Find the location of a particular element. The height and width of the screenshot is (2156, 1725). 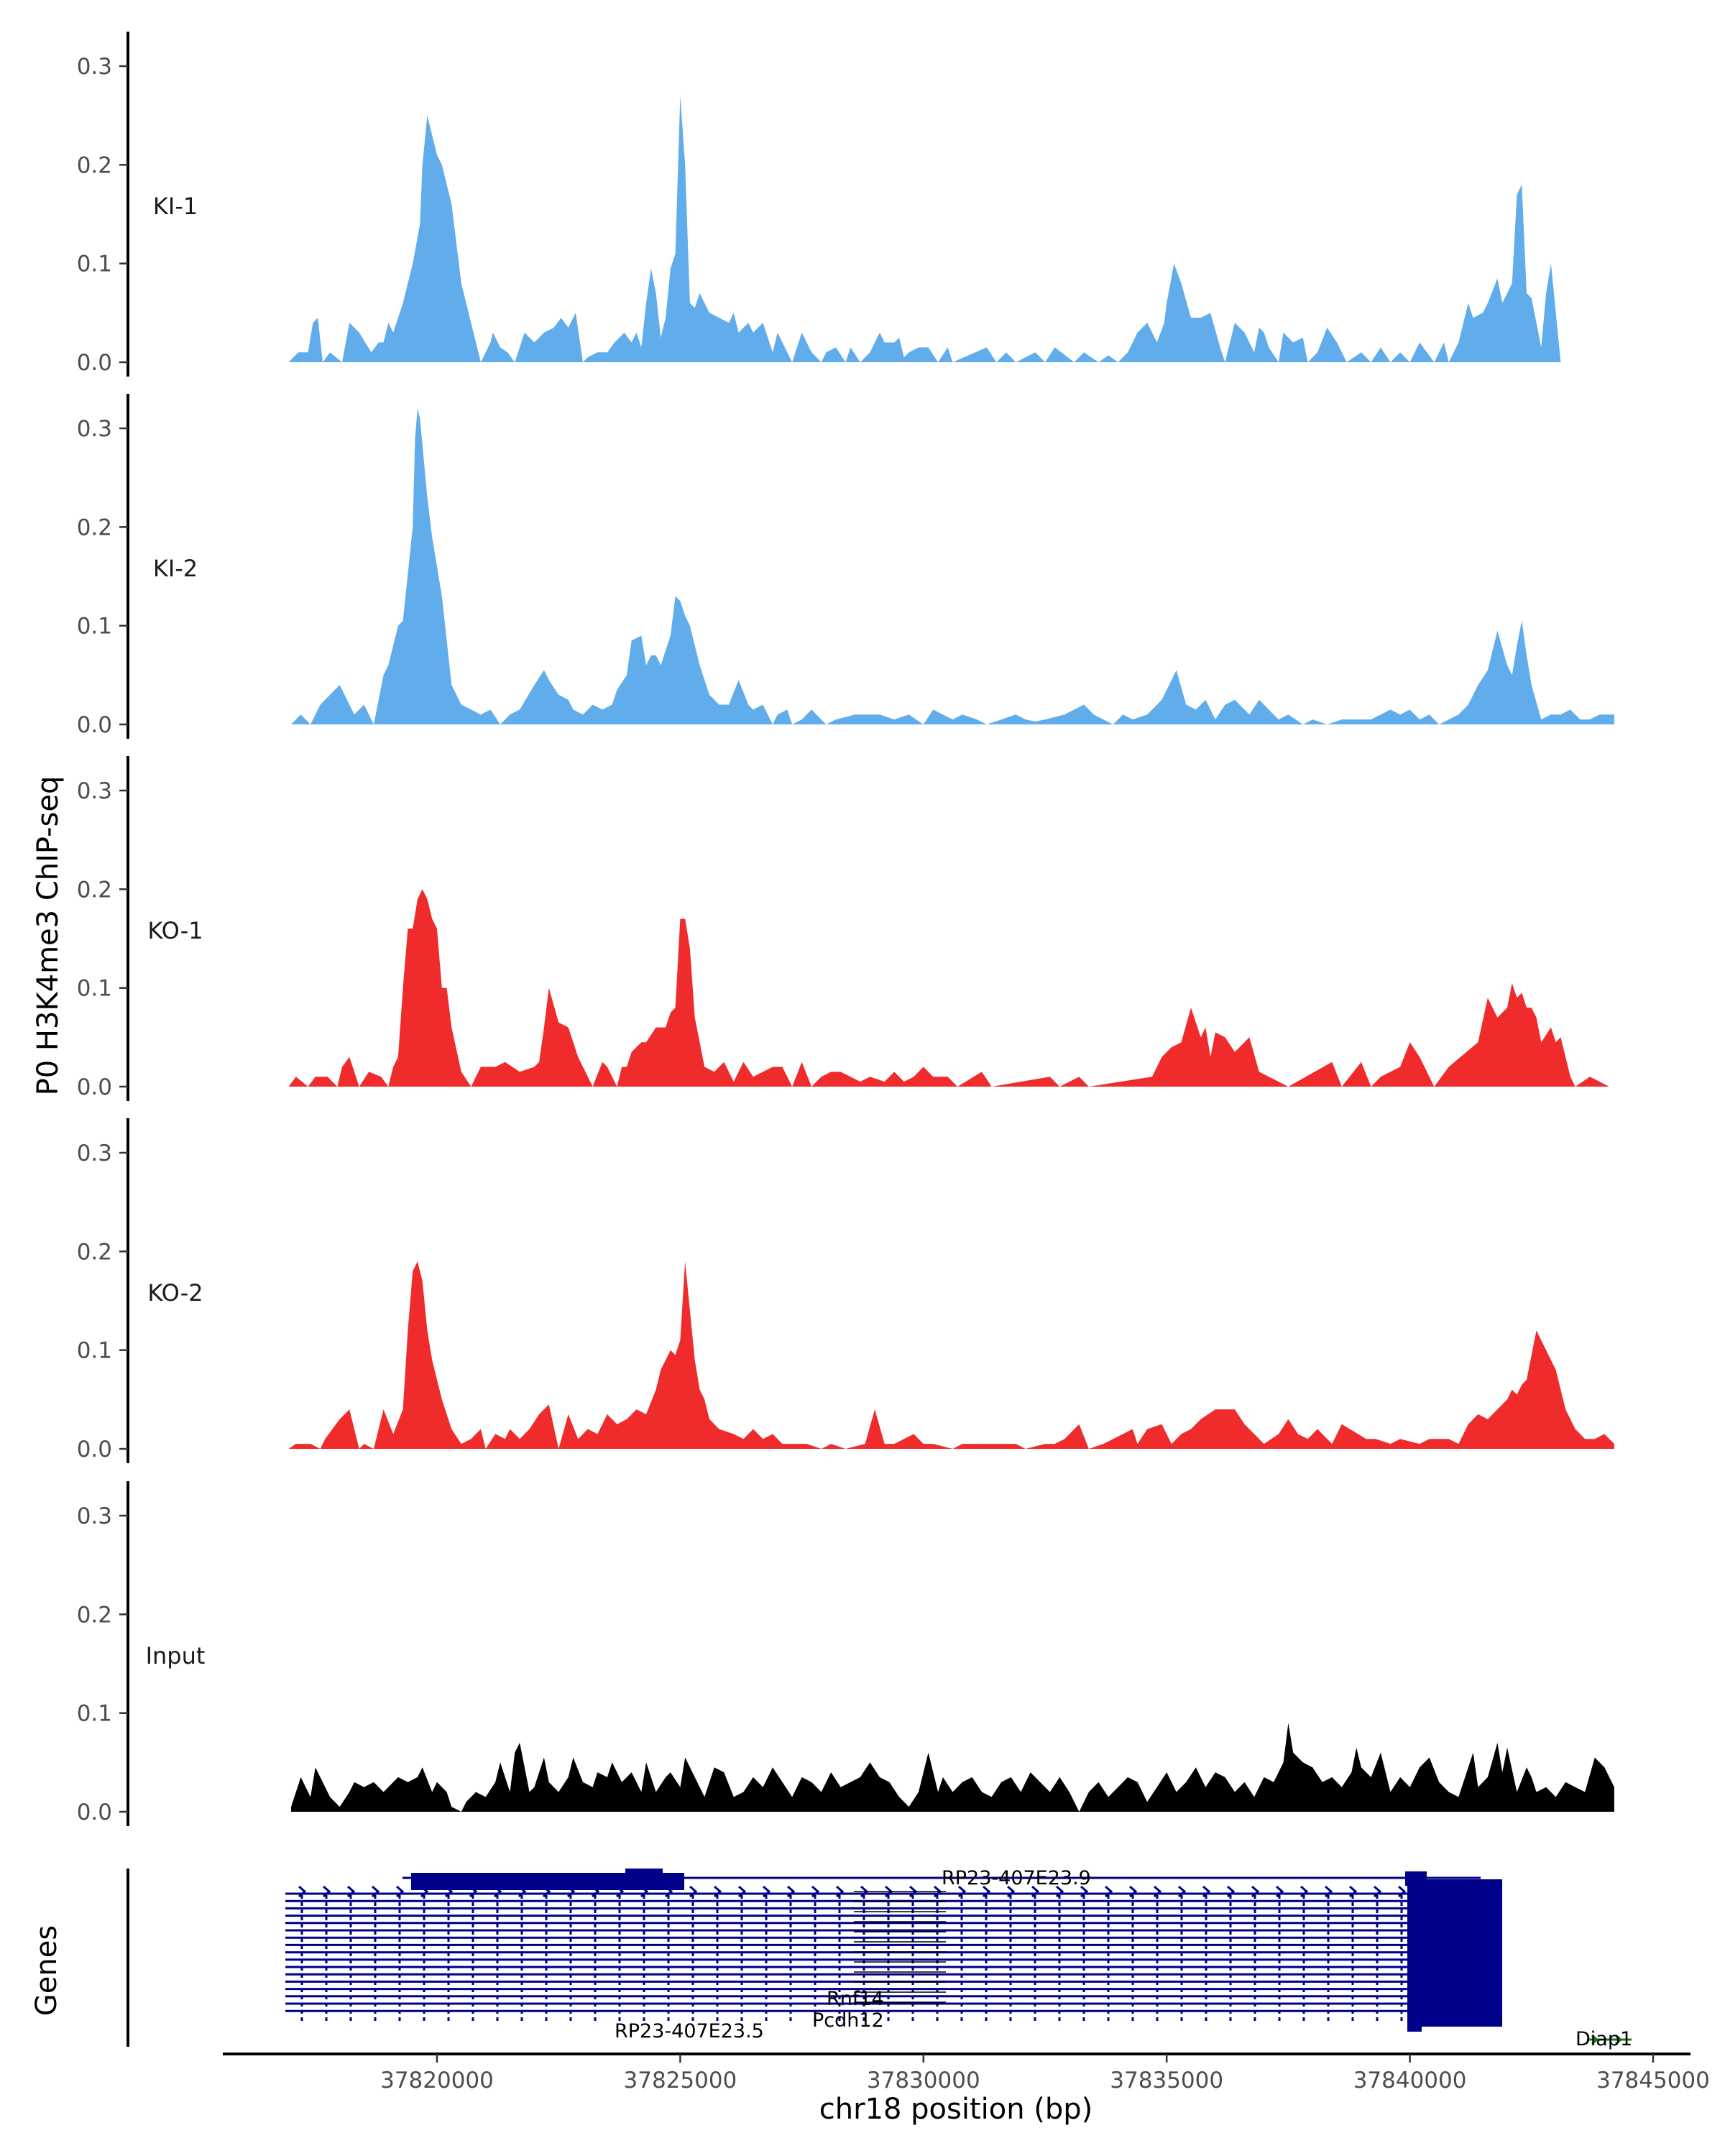

x-tick-label: 37840000 is located at coordinates (1410, 2080).